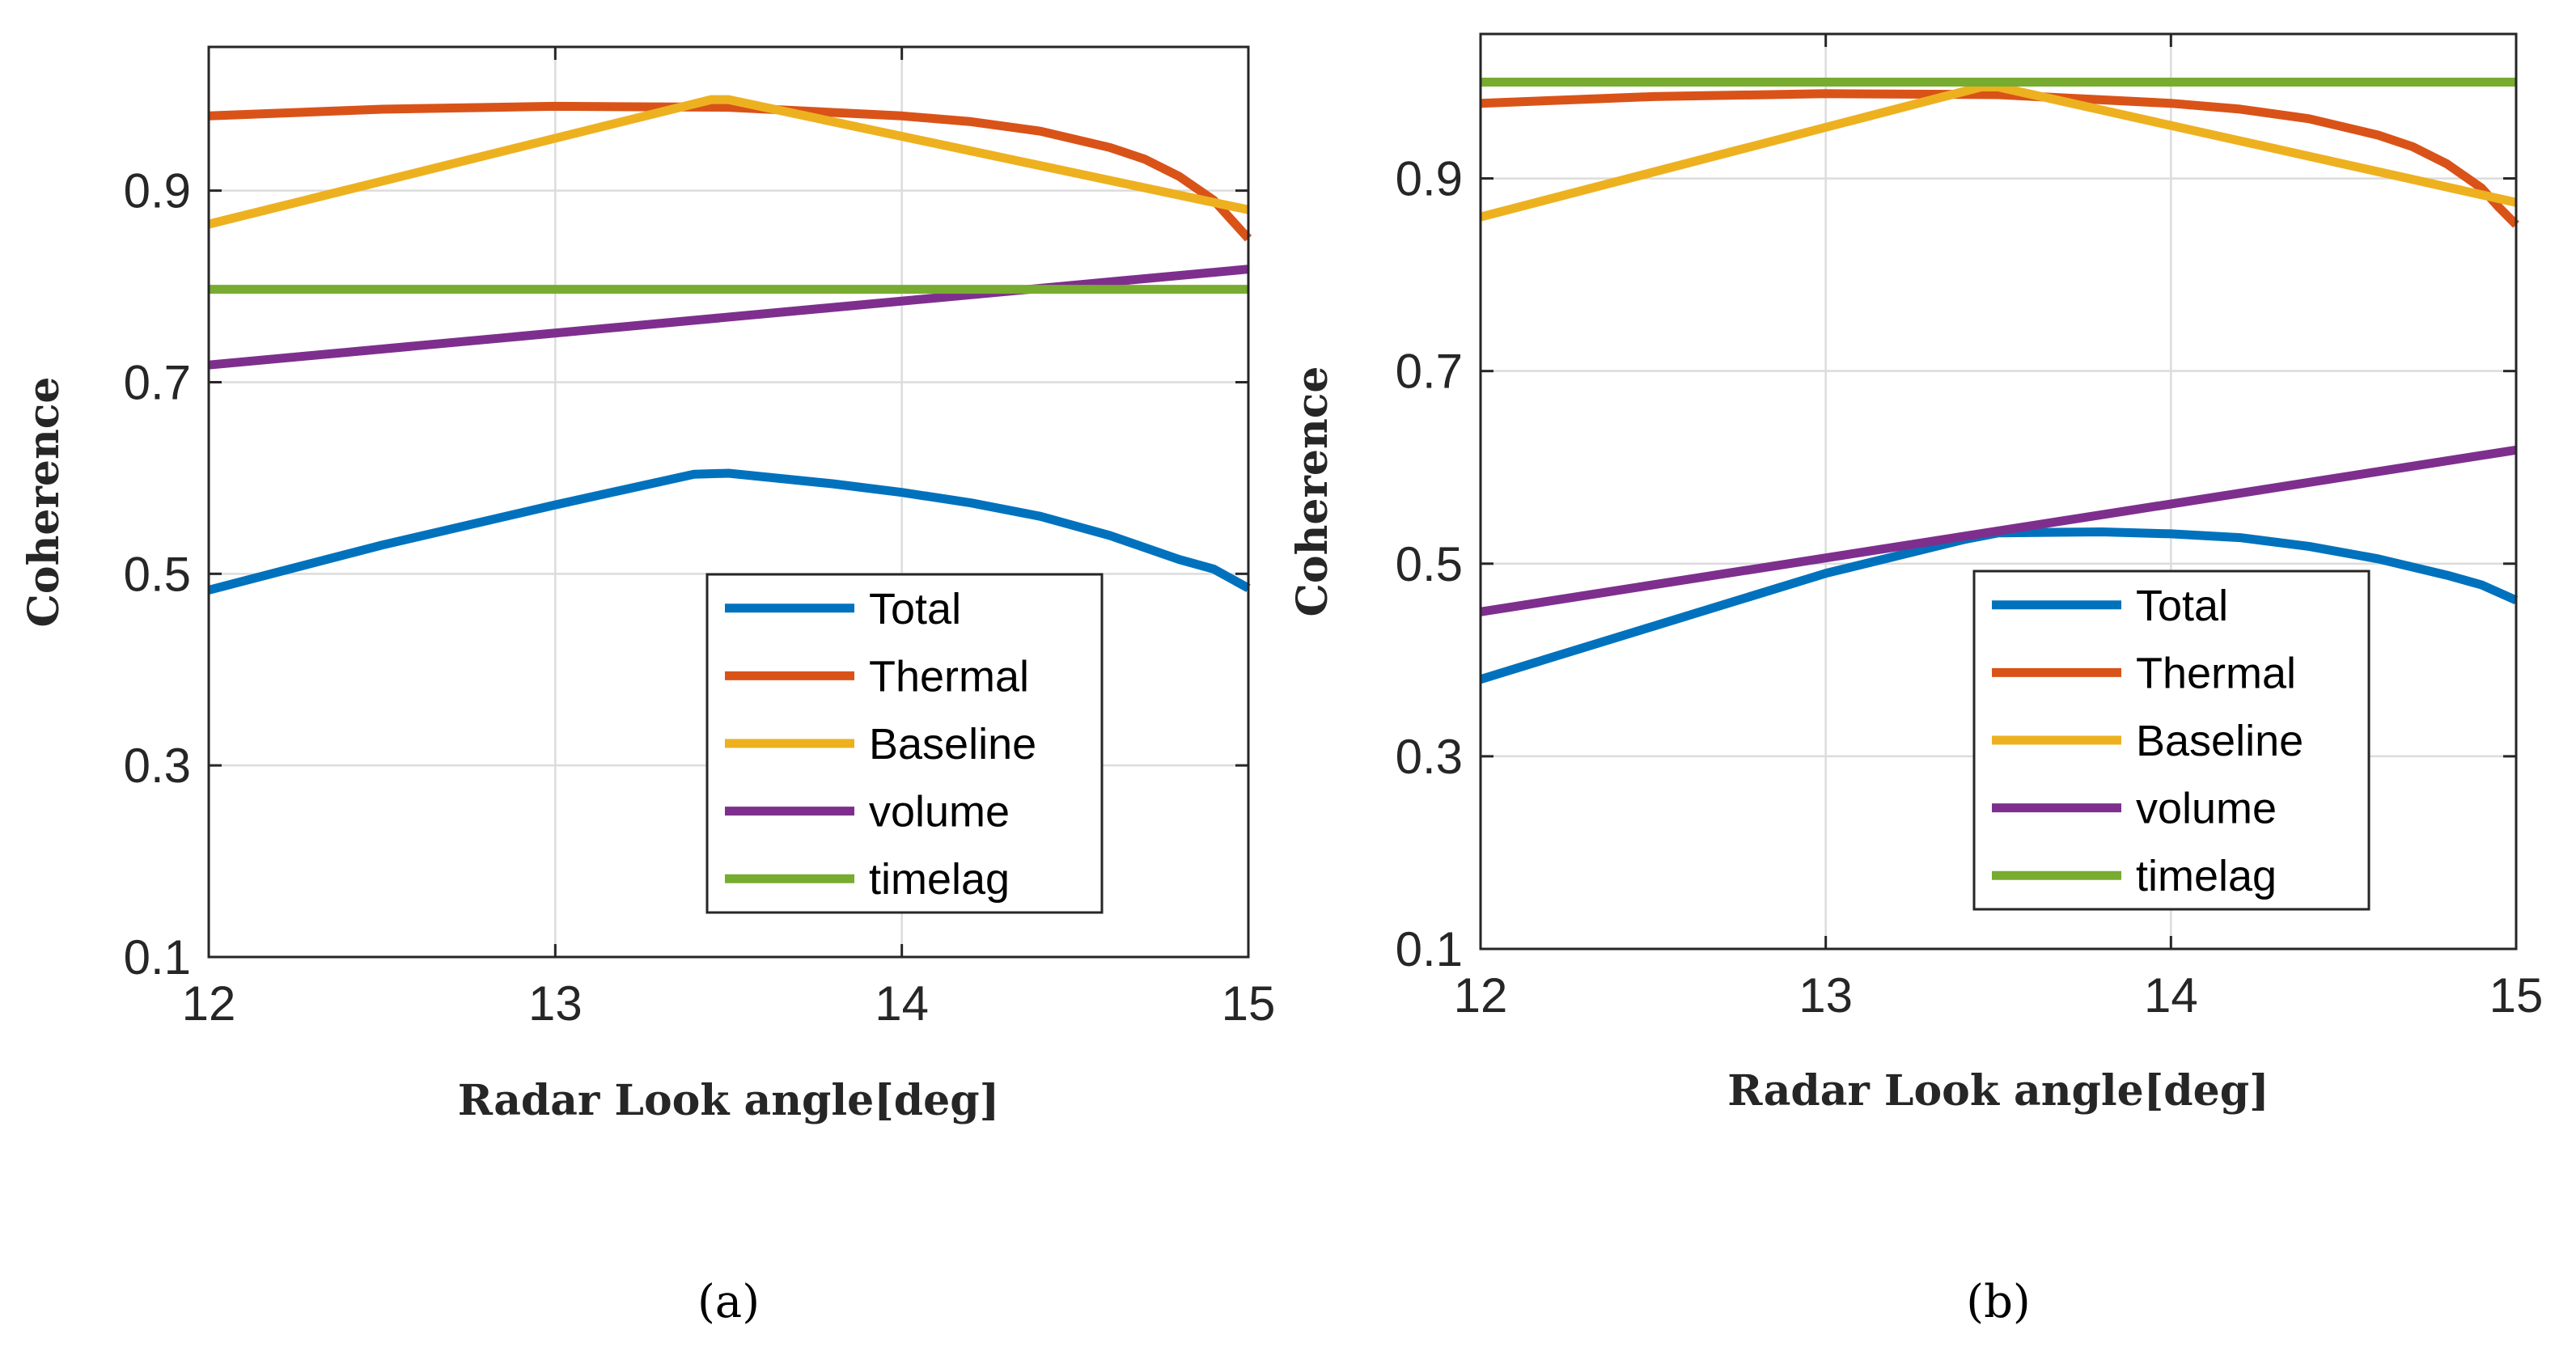 The image size is (2576, 1372). I want to click on panel-label: (a), so click(728, 1302).